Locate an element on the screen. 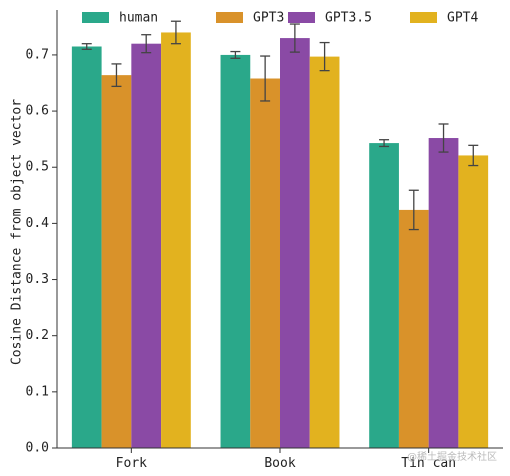 The width and height of the screenshot is (510, 476). legend-label: GPT3 is located at coordinates (268, 18).